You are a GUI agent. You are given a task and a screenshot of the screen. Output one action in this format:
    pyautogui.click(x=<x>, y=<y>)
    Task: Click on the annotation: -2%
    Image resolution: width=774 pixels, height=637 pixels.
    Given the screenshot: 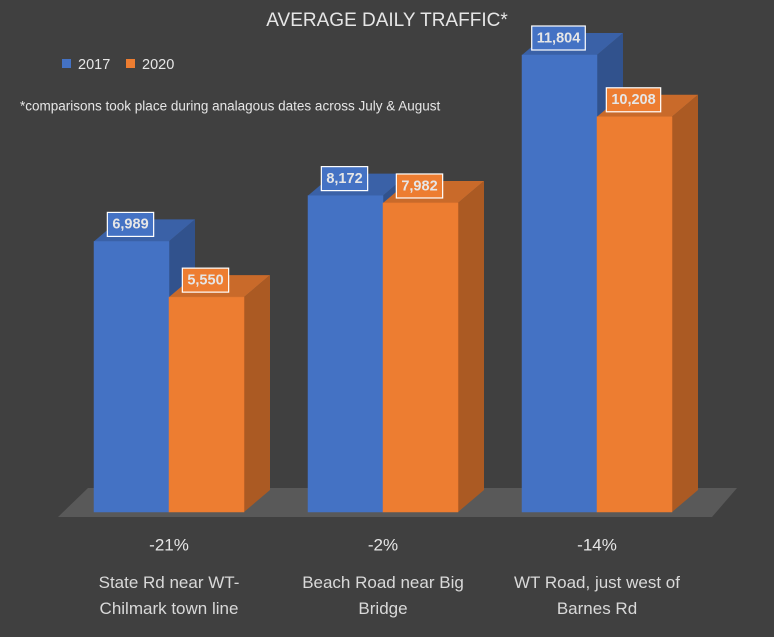 What is the action you would take?
    pyautogui.click(x=383, y=544)
    